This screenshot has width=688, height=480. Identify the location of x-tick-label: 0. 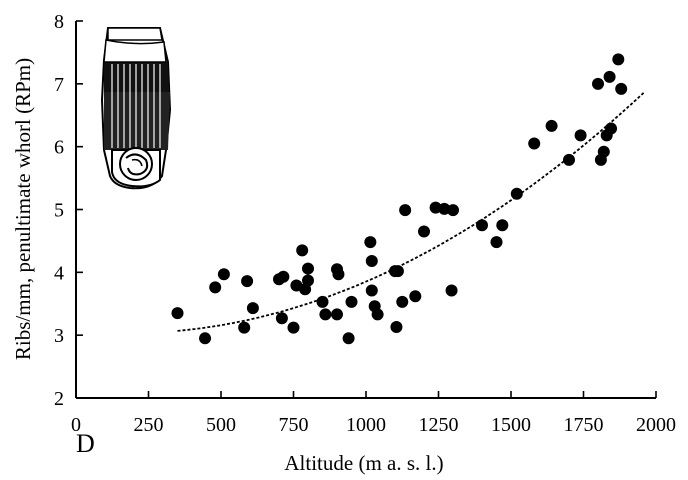
(76, 425).